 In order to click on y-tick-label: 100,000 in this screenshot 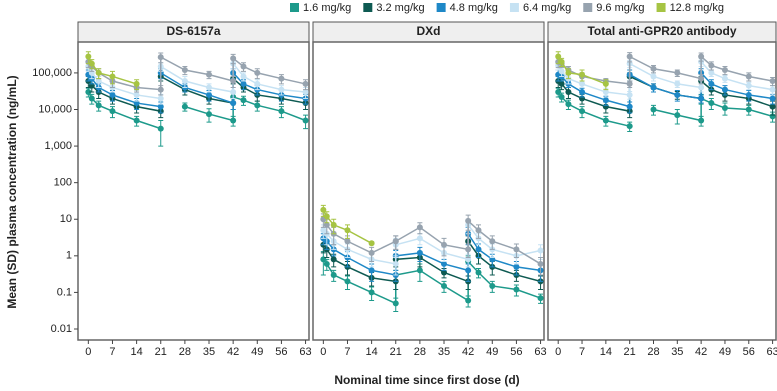, I will do `click(52, 73)`.